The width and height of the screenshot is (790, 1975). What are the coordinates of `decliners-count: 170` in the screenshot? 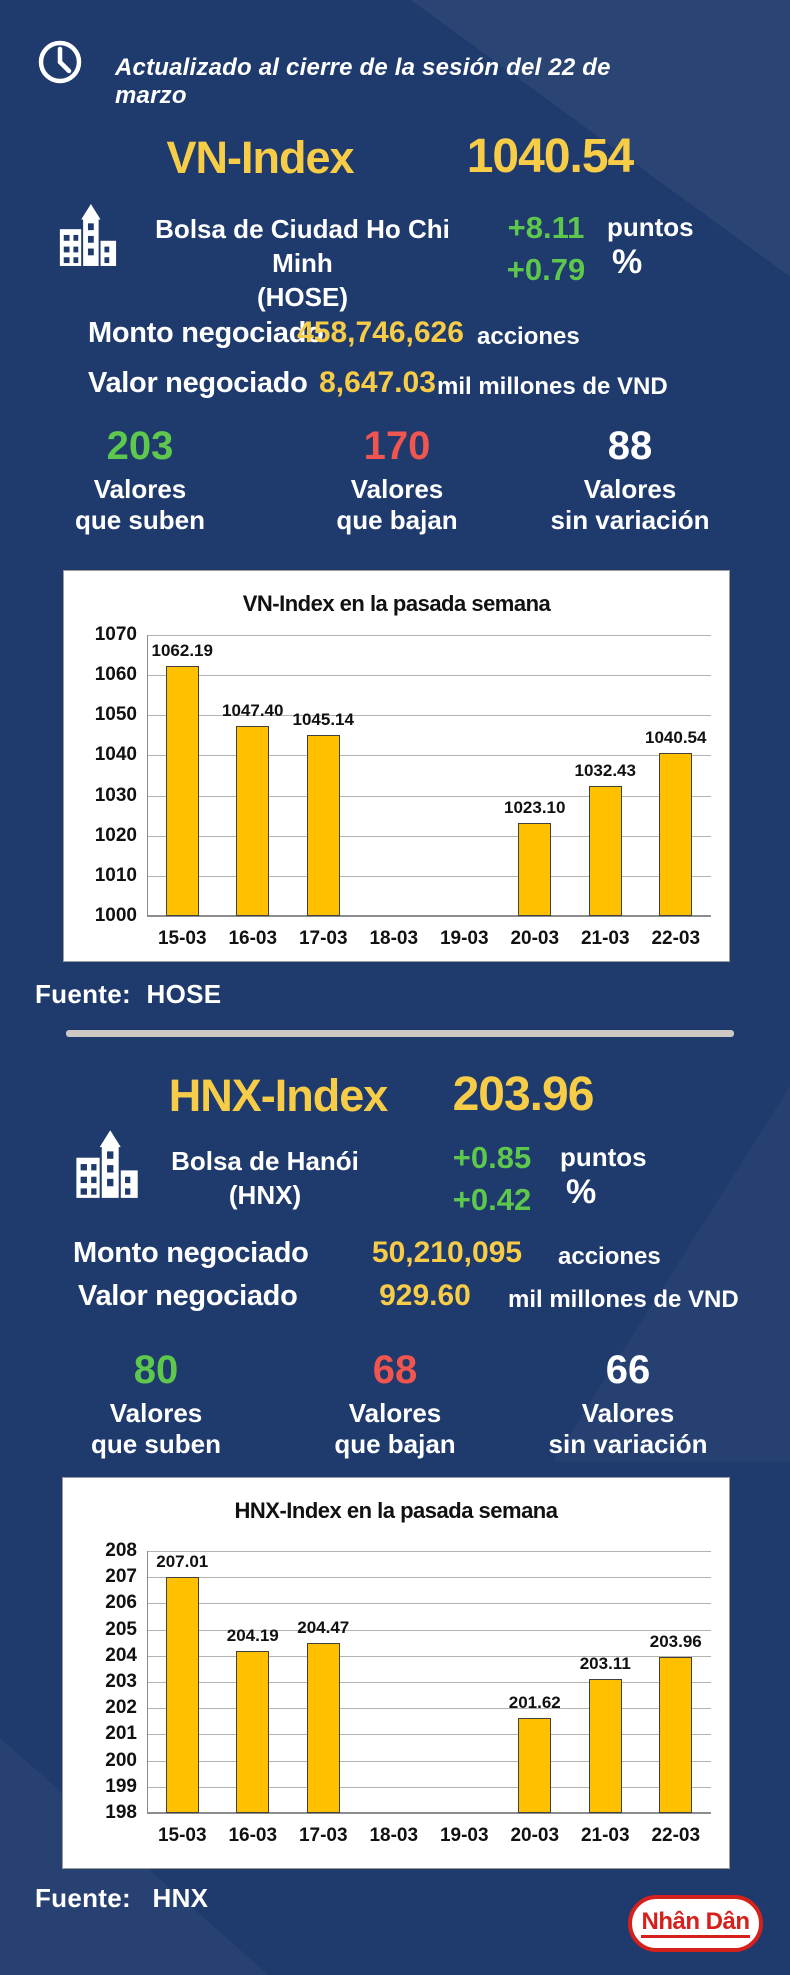 It's located at (397, 446).